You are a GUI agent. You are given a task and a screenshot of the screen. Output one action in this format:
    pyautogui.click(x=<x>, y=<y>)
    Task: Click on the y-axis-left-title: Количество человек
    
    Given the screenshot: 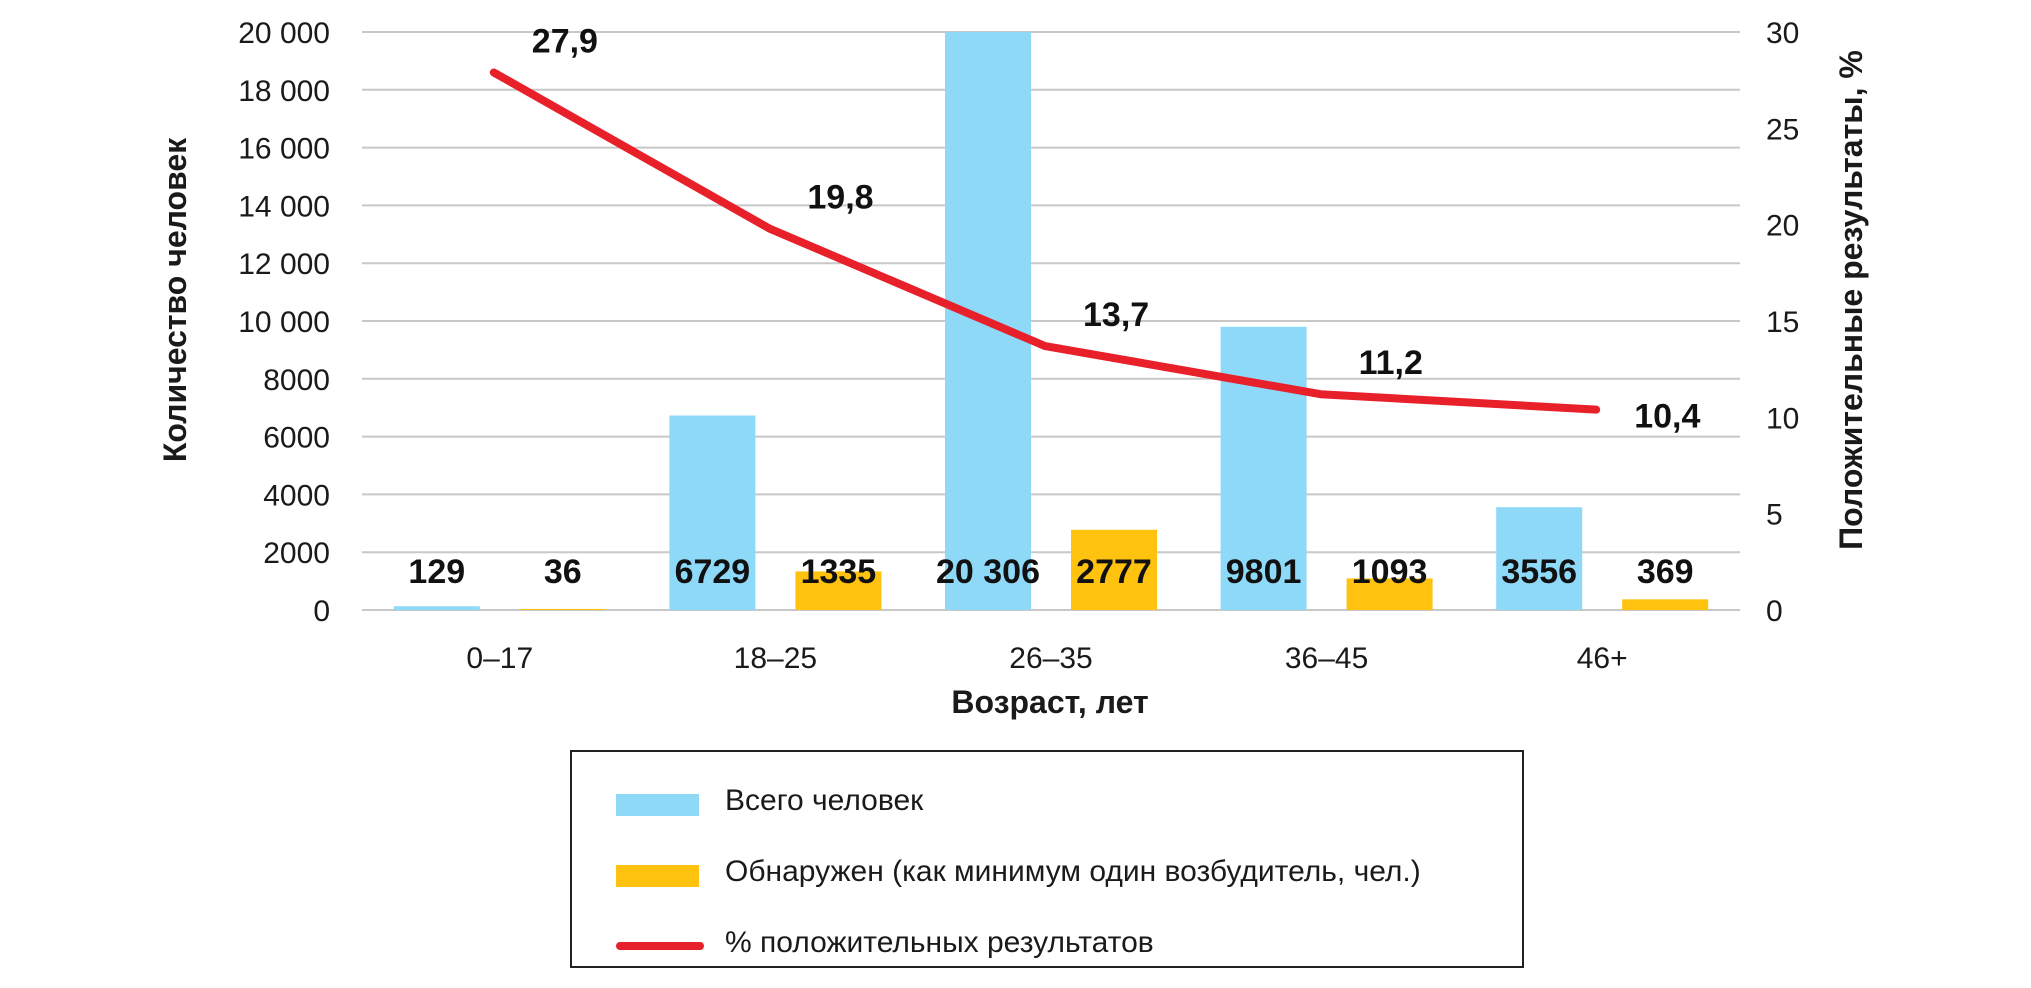 What is the action you would take?
    pyautogui.click(x=175, y=299)
    